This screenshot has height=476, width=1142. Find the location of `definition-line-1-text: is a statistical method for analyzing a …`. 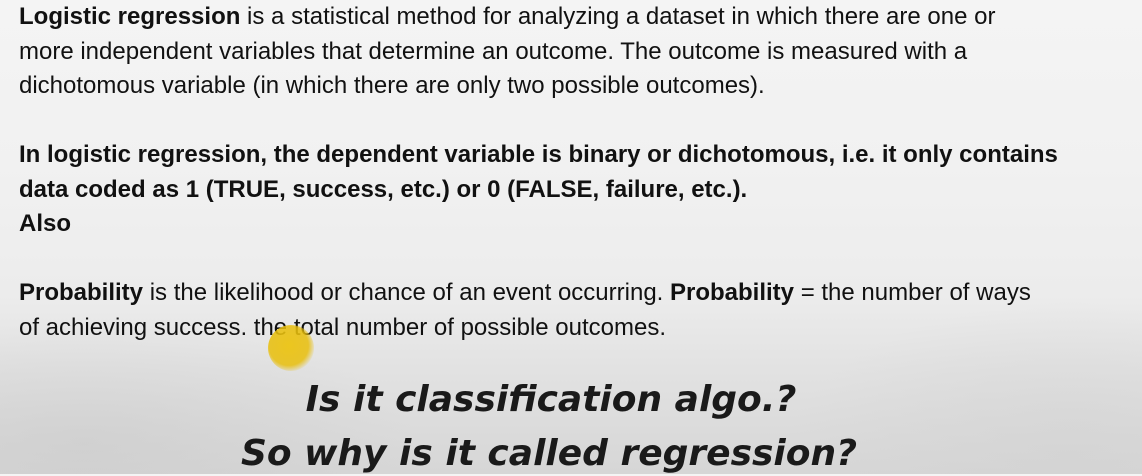

definition-line-1-text: is a statistical method for analyzing a … is located at coordinates (618, 16).